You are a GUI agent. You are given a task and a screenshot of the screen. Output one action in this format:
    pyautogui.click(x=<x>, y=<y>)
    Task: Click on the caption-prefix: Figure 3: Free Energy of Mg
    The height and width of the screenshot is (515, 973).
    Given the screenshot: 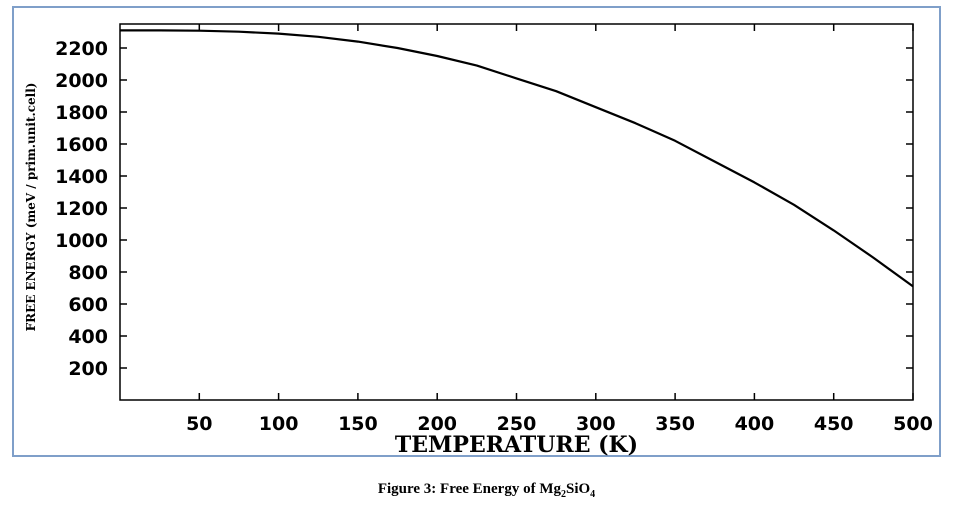 What is the action you would take?
    pyautogui.click(x=469, y=489)
    